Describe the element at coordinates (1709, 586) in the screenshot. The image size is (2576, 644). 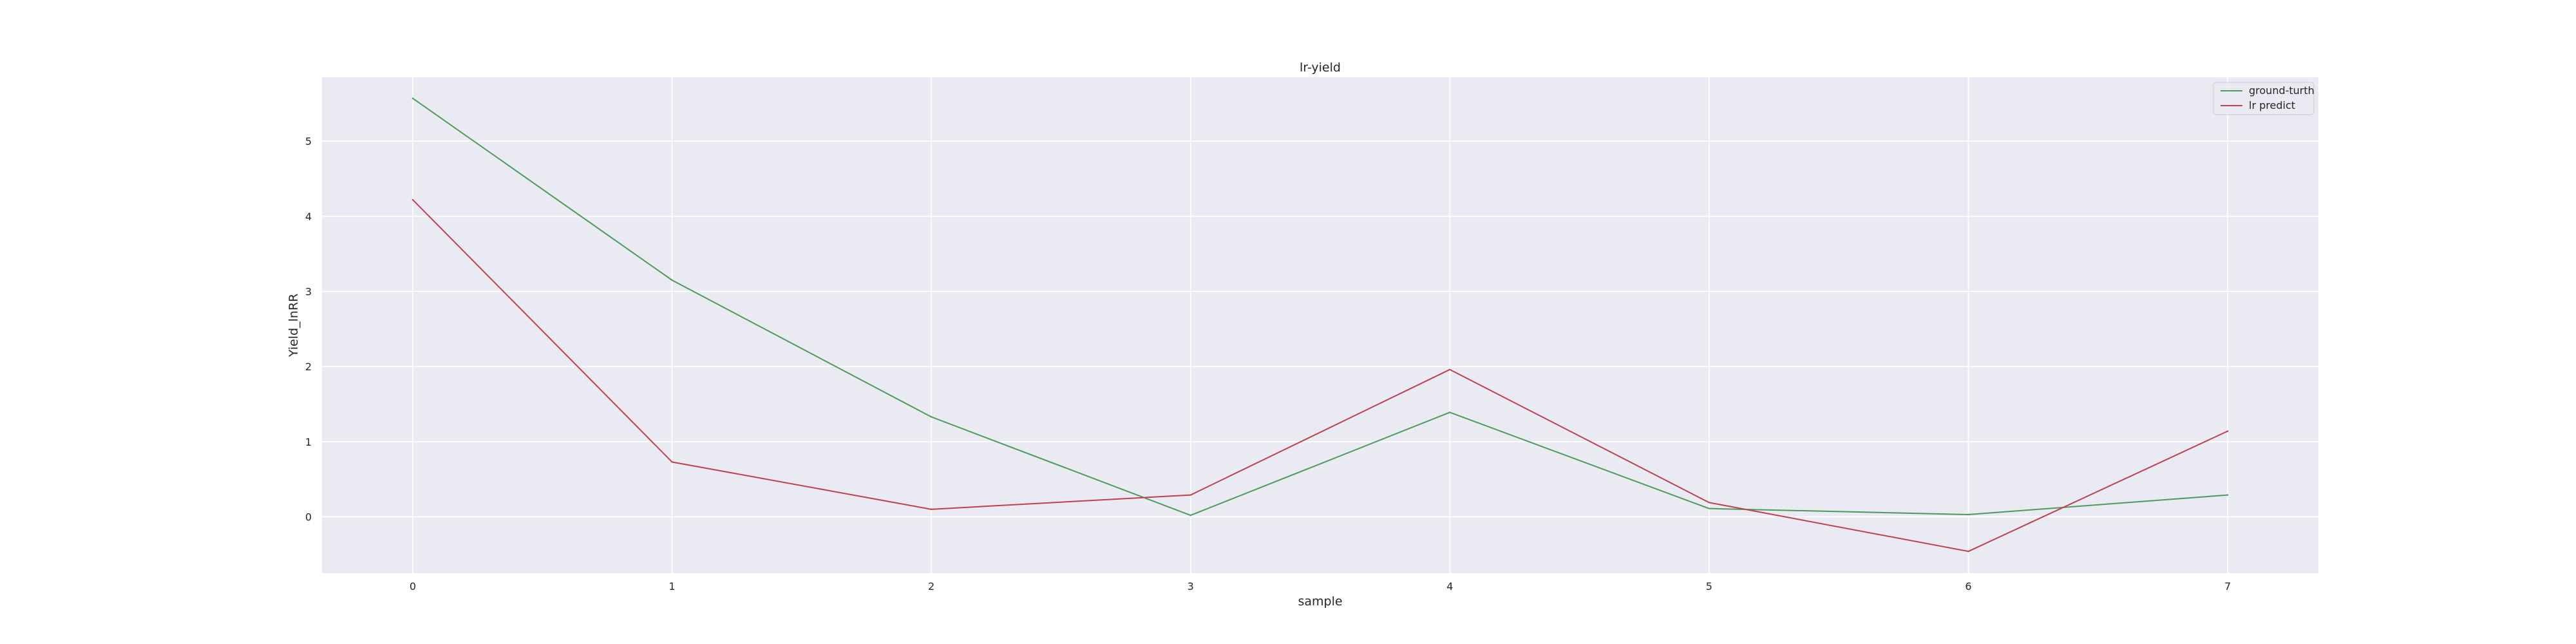
I see `x-tick-label: 5` at that location.